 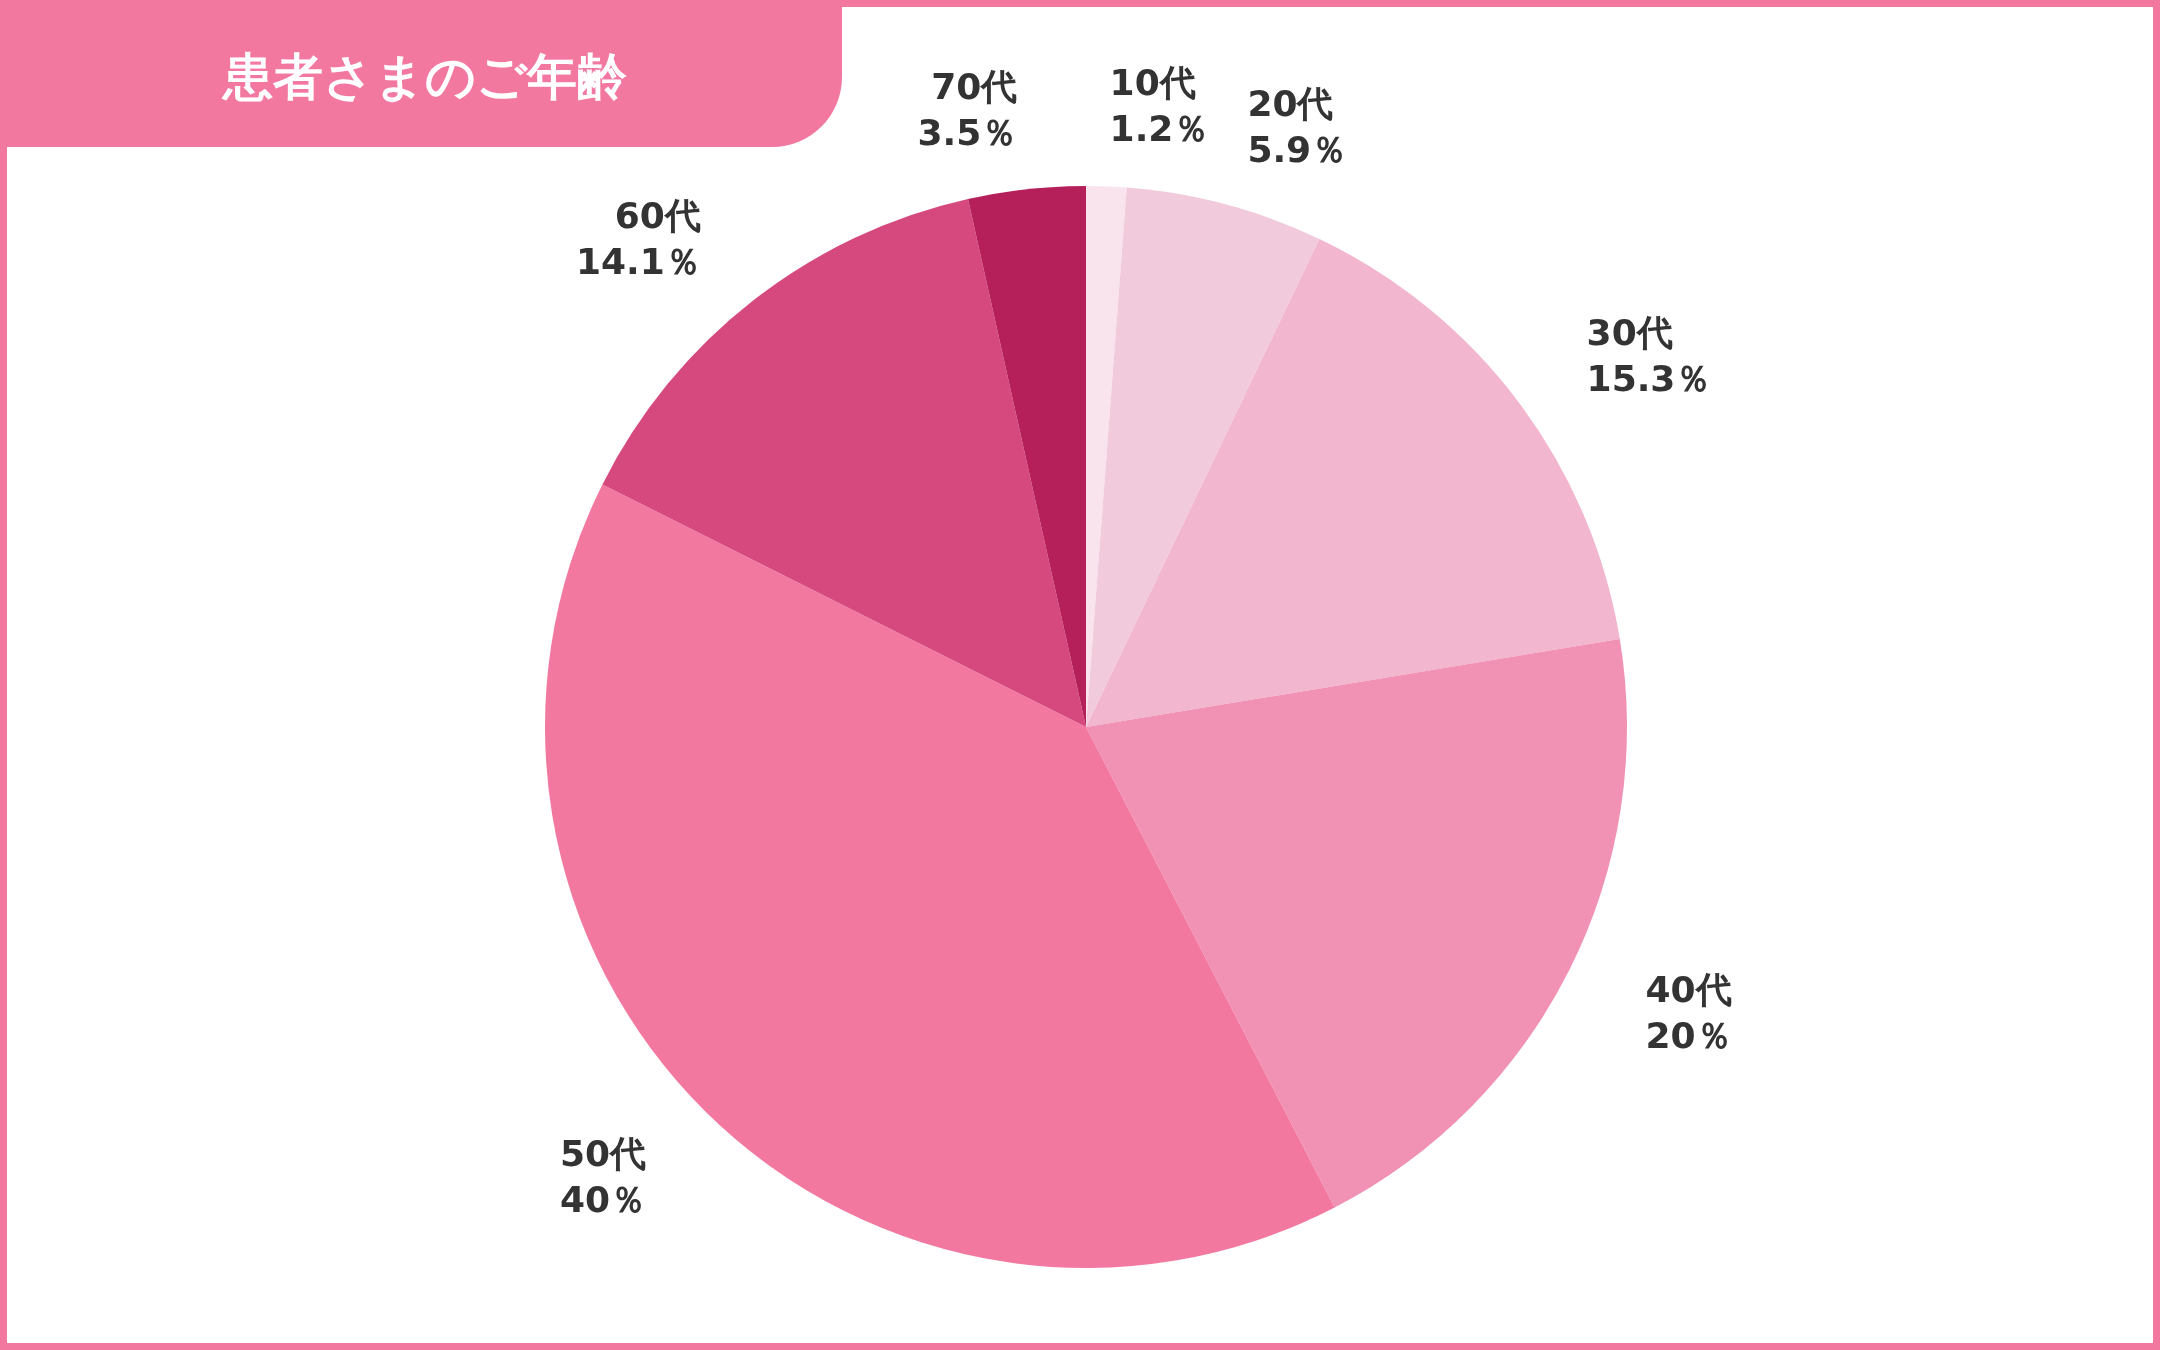 What do you see at coordinates (1290, 104) in the screenshot?
I see `slice-label: 20代` at bounding box center [1290, 104].